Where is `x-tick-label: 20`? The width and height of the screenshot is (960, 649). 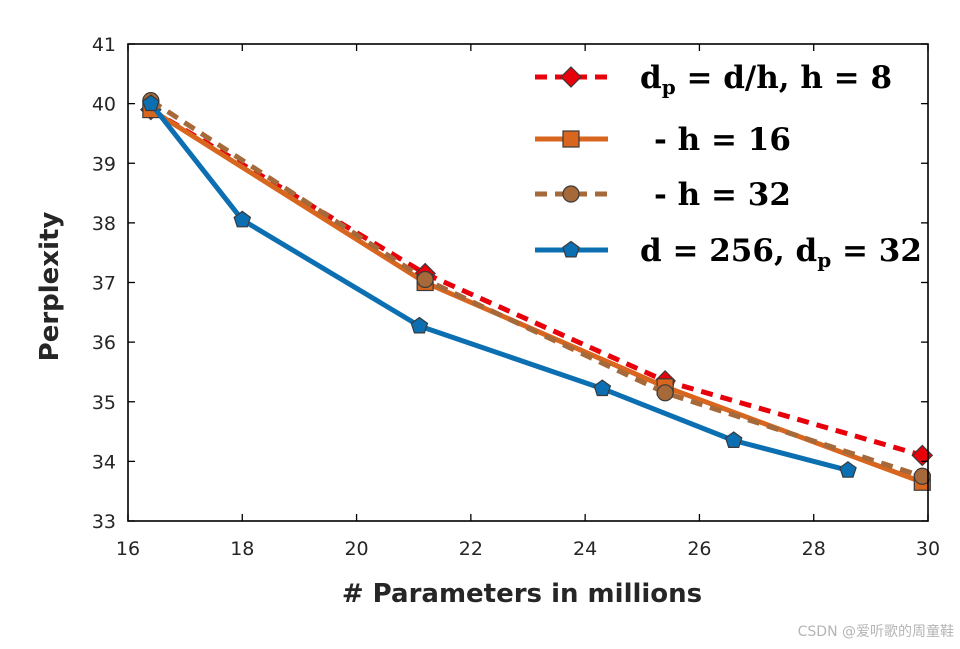 x-tick-label: 20 is located at coordinates (356, 549).